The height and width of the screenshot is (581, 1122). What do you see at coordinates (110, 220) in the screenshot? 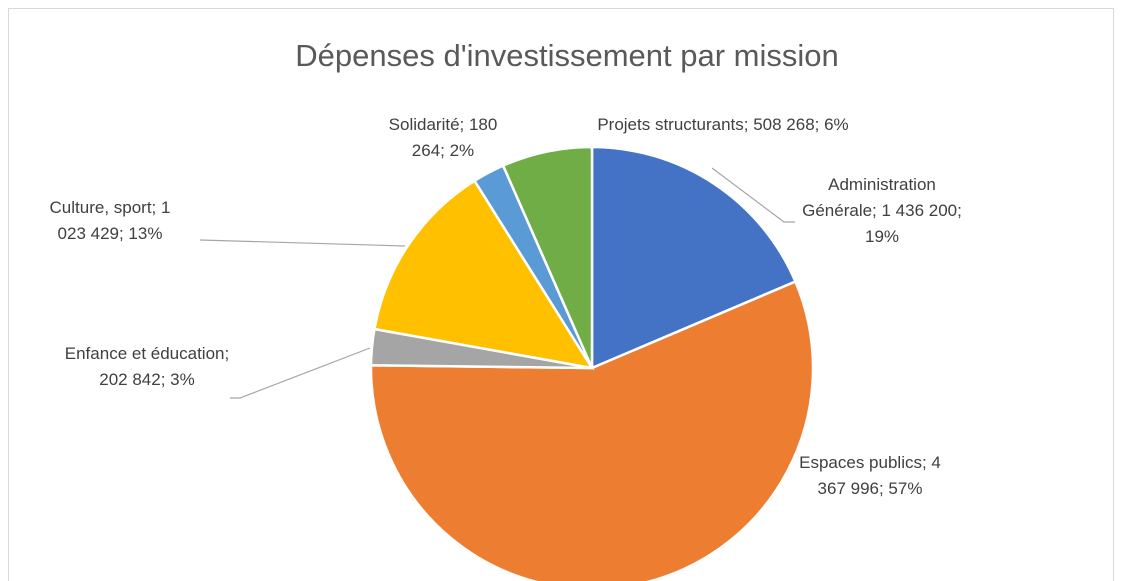
I see `data-label: Culture, sport; 1 023 429; 13%` at bounding box center [110, 220].